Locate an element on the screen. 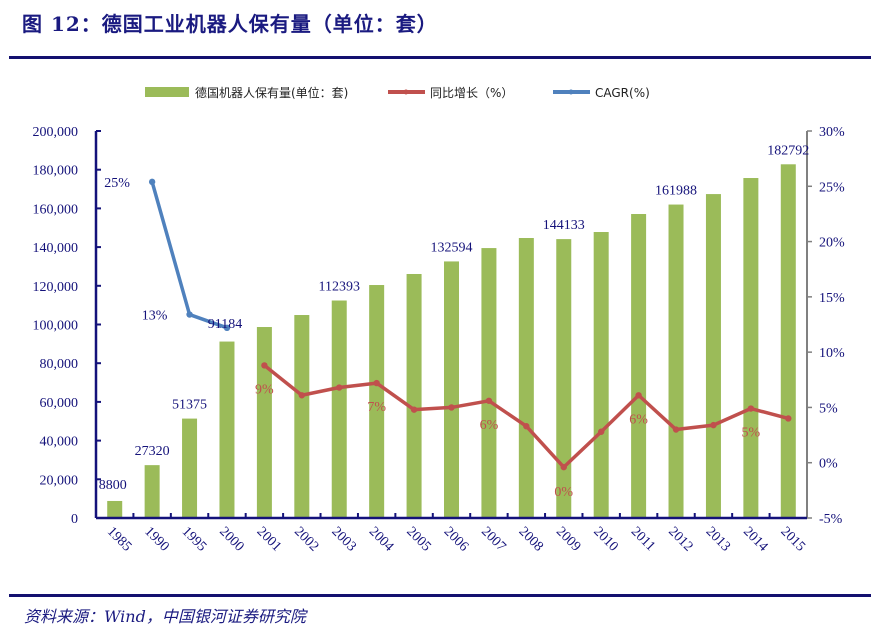 The height and width of the screenshot is (632, 883). bar-2011 is located at coordinates (639, 366).